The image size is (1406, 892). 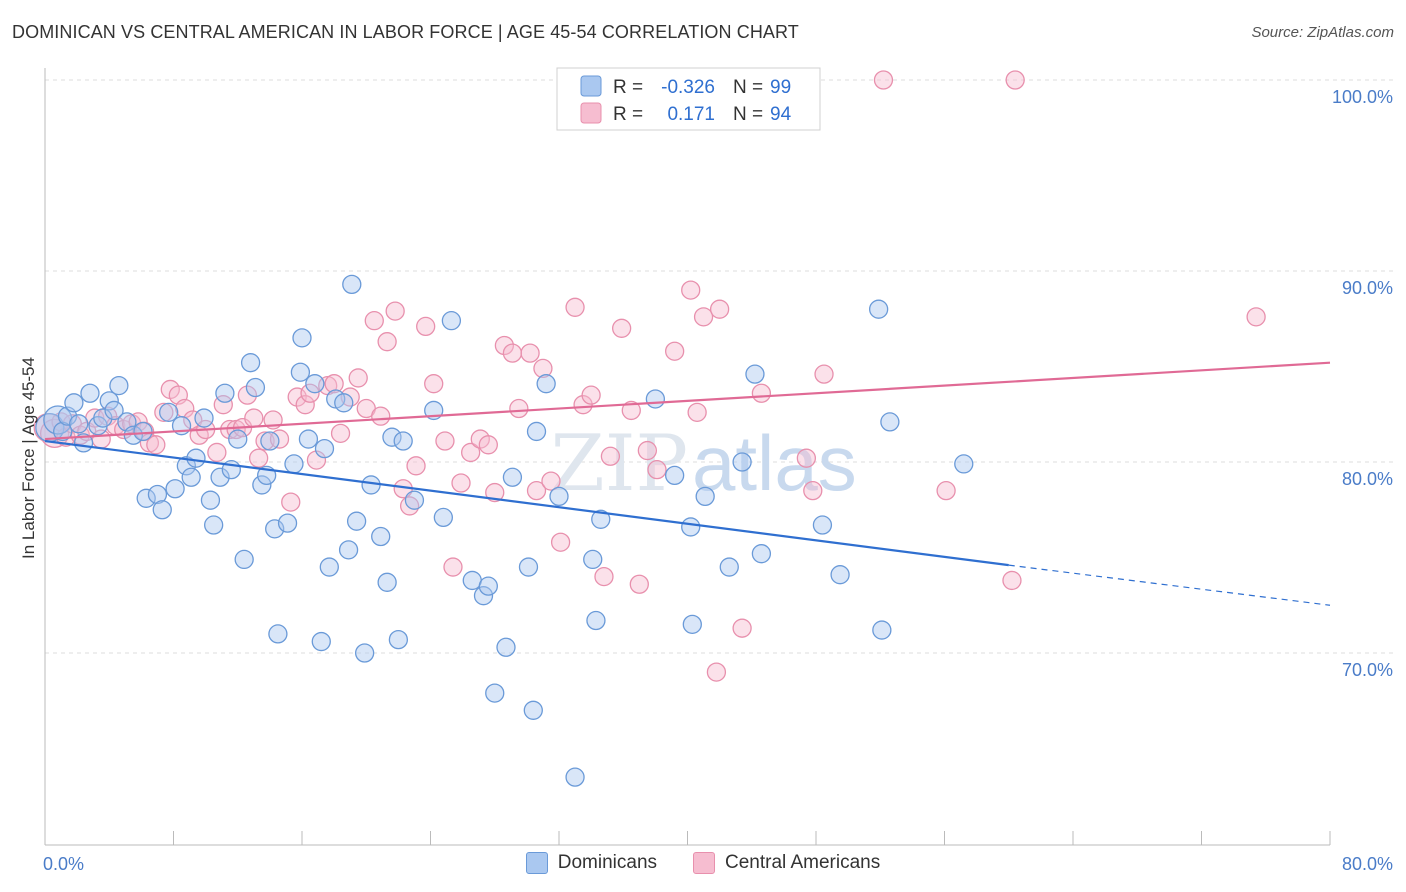 What do you see at coordinates (704, 464) in the screenshot?
I see `watermark: ZIP atlas` at bounding box center [704, 464].